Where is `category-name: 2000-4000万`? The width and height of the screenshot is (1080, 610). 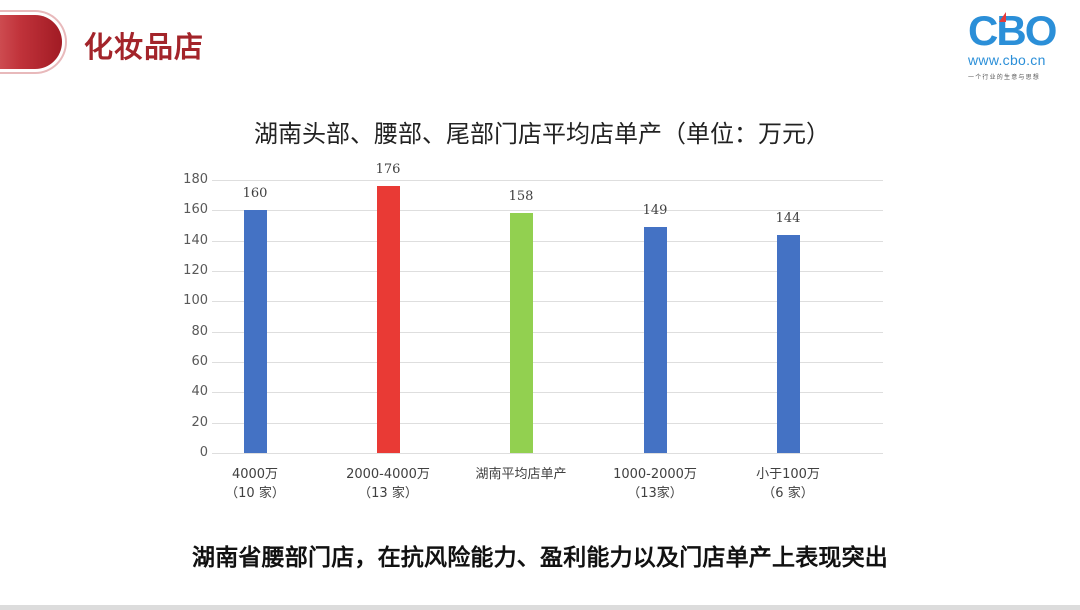 category-name: 2000-4000万 is located at coordinates (388, 474).